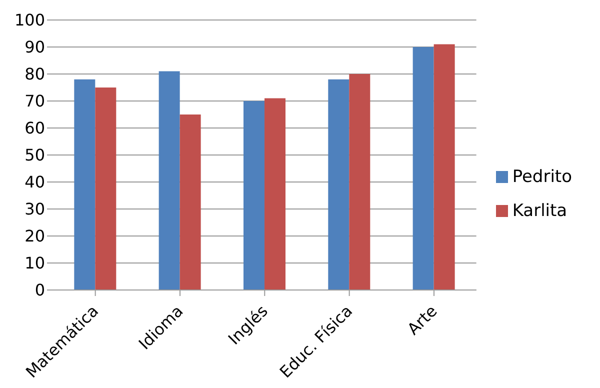 Image resolution: width=600 pixels, height=388 pixels. Describe the element at coordinates (34, 155) in the screenshot. I see `y-tick-label: 50` at that location.